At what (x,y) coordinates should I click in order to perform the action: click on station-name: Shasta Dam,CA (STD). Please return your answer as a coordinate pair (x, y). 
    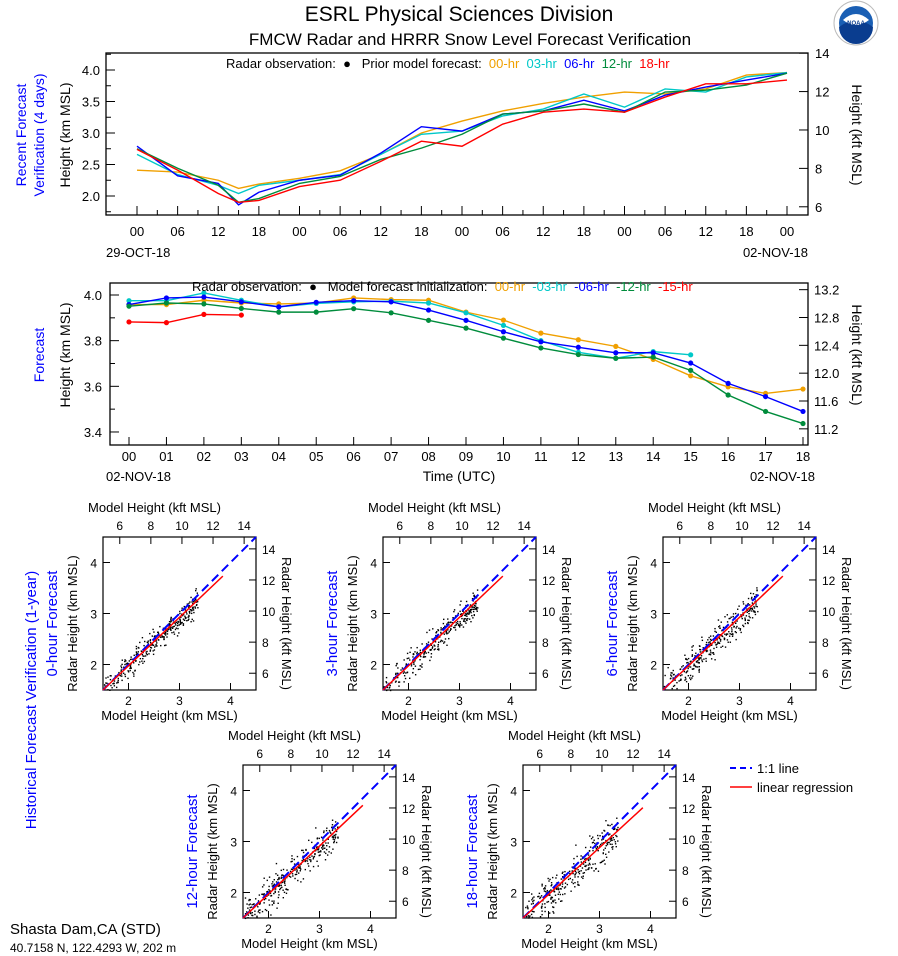
    Looking at the image, I should click on (85, 929).